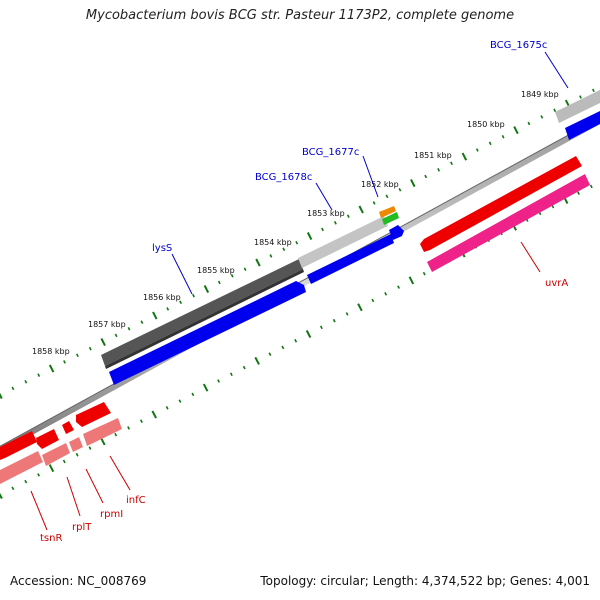  I want to click on kbp-label: 1855 kbp, so click(216, 270).